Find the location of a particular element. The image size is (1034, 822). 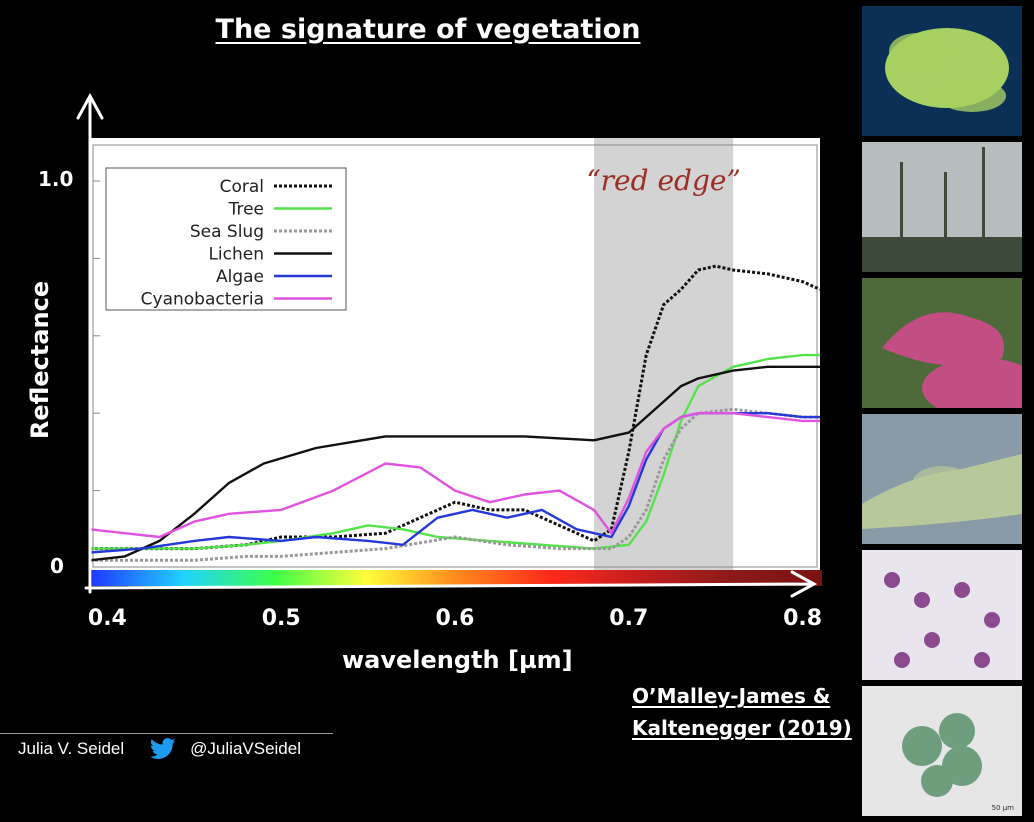

legend-label-3: Lichen is located at coordinates (236, 255).